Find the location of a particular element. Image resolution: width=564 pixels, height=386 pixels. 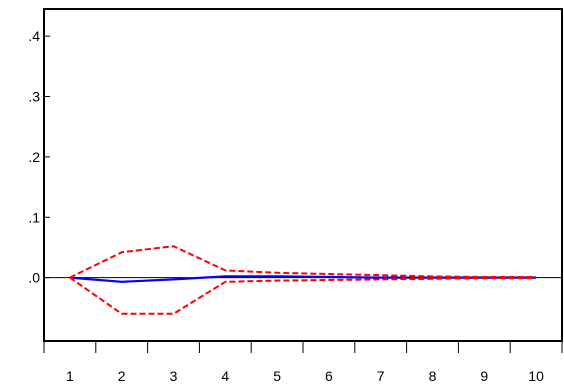

x-tick-label: 2 is located at coordinates (122, 376).